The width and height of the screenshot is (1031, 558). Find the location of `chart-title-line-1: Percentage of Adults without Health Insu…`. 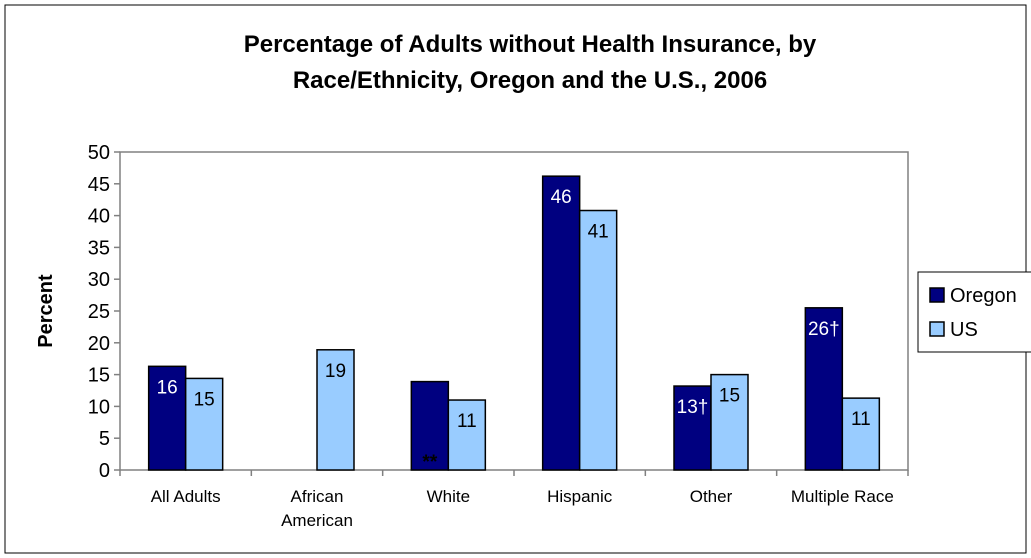

chart-title-line-1: Percentage of Adults without Health Insu… is located at coordinates (530, 44).